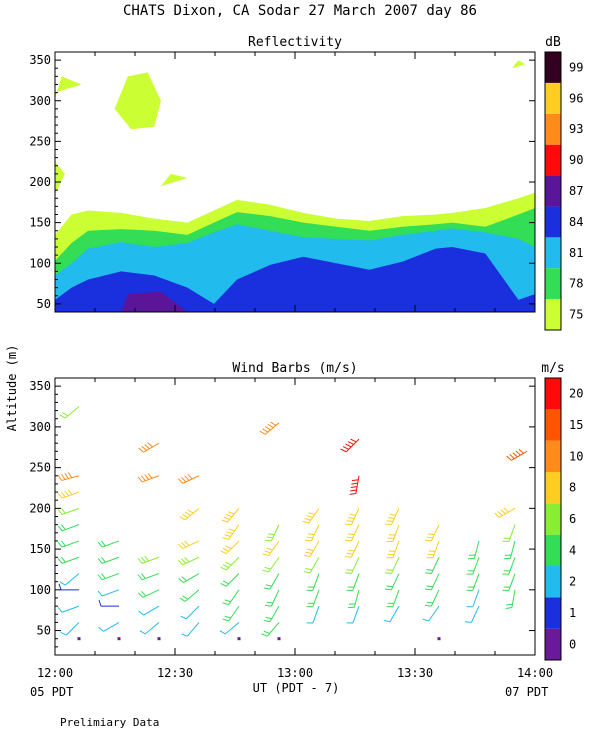 This screenshot has width=600, height=750. I want to click on colorbar-label: 87, so click(576, 191).